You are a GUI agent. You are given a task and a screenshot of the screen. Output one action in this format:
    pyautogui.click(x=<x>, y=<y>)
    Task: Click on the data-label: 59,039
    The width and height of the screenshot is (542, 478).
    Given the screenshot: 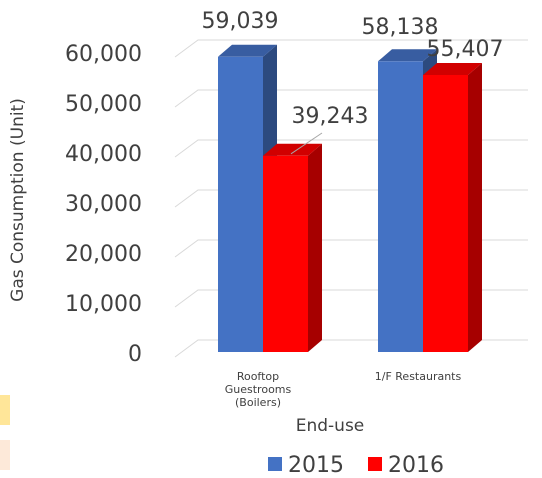 What is the action you would take?
    pyautogui.click(x=240, y=21)
    